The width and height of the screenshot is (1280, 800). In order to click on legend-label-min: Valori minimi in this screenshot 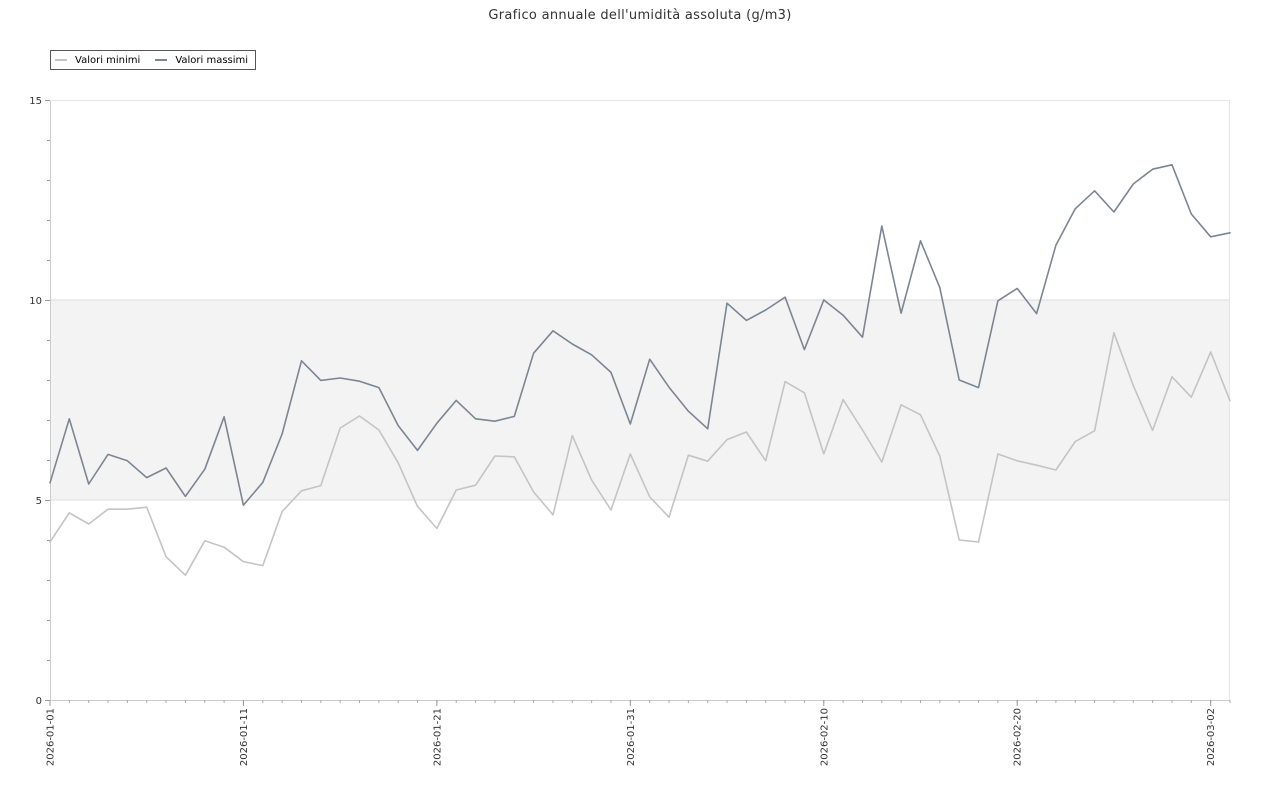, I will do `click(108, 60)`.